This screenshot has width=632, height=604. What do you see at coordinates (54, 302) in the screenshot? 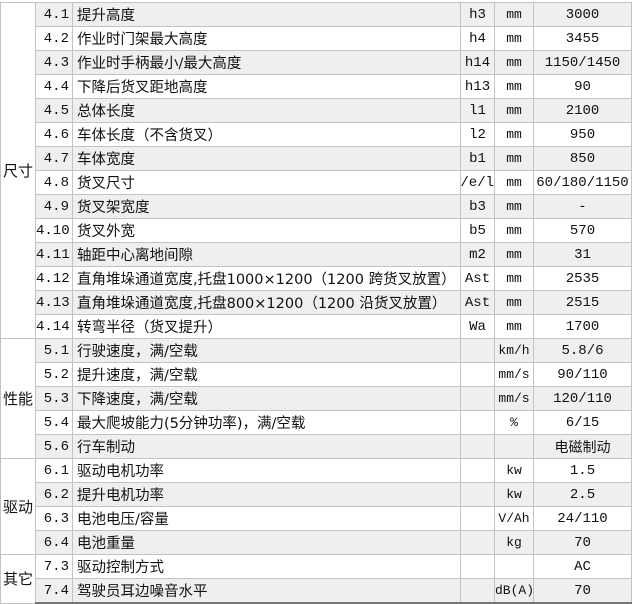
I see `item-number: 4.13` at bounding box center [54, 302].